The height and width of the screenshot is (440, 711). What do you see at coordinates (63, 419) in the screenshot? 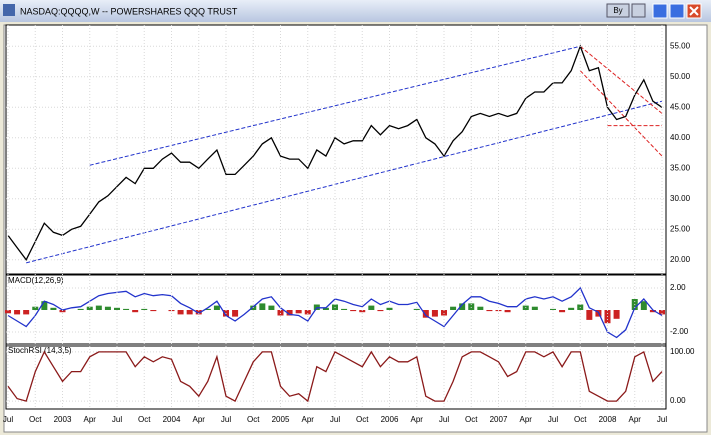
I see `x-tick-label: 2003` at bounding box center [63, 419].